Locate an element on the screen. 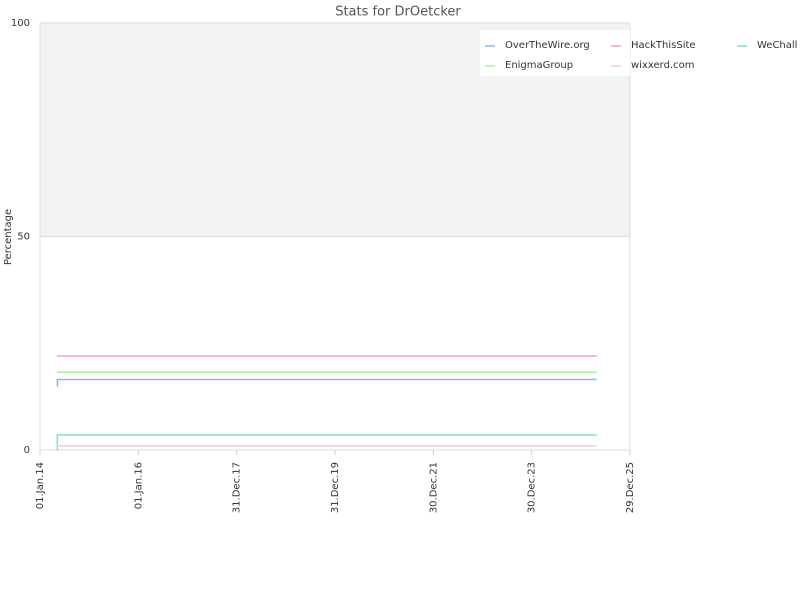 Image resolution: width=800 pixels, height=604 pixels. x-tick-label: 30.Dec.21 is located at coordinates (433, 487).